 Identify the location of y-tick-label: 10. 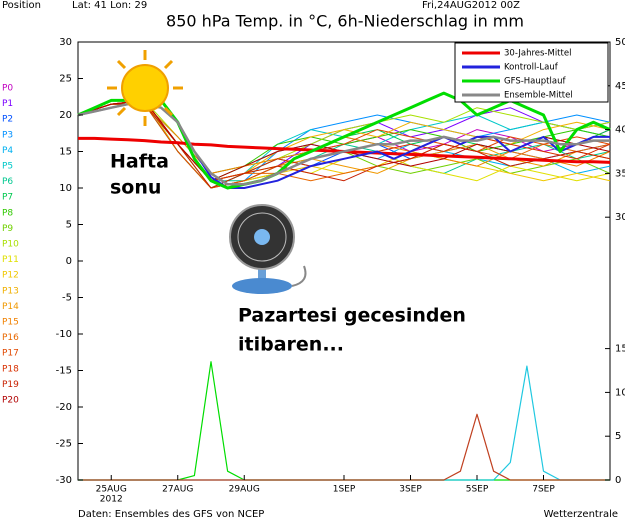
(65, 188).